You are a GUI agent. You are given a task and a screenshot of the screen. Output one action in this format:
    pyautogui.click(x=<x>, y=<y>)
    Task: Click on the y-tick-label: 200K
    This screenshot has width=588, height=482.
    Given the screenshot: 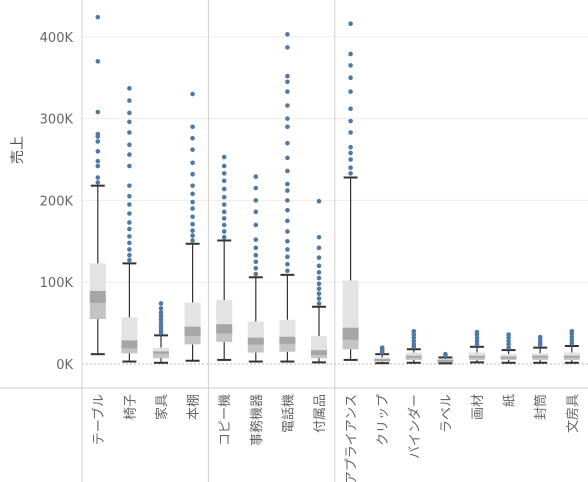 What is the action you would take?
    pyautogui.click(x=57, y=201)
    